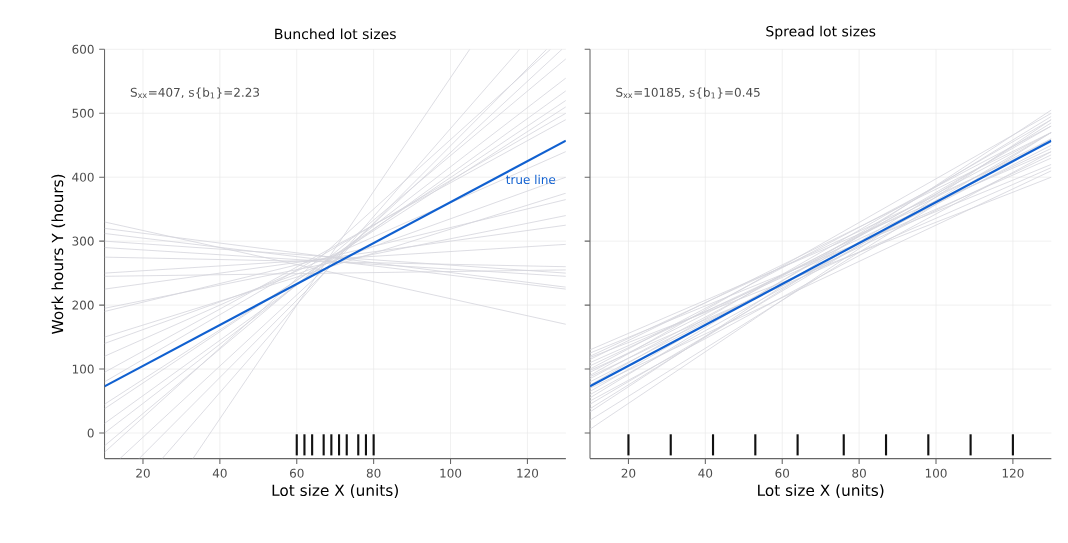 This screenshot has width=1068, height=543. What do you see at coordinates (83, 113) in the screenshot?
I see `y-tick-label: 500` at bounding box center [83, 113].